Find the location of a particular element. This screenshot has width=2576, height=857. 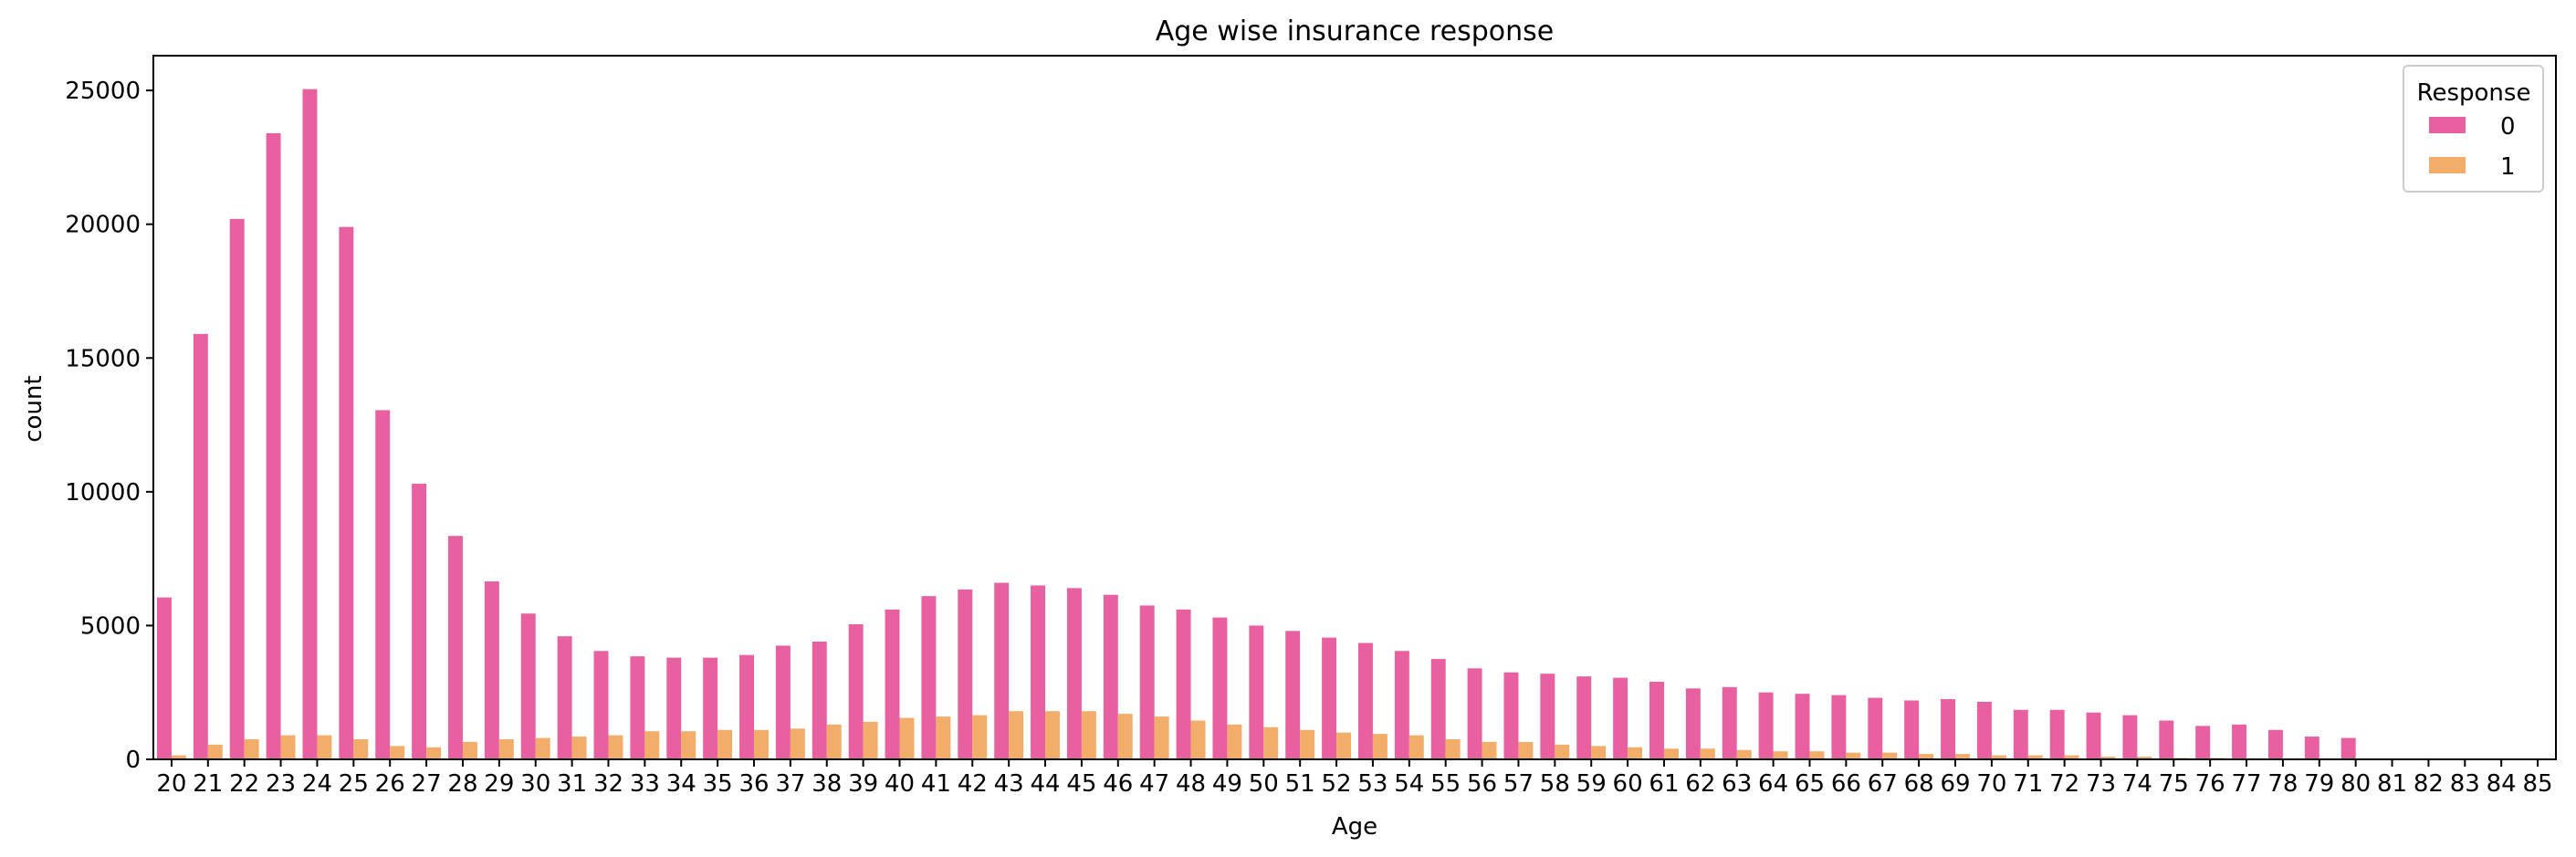

x-tick-label: 42 is located at coordinates (973, 784).